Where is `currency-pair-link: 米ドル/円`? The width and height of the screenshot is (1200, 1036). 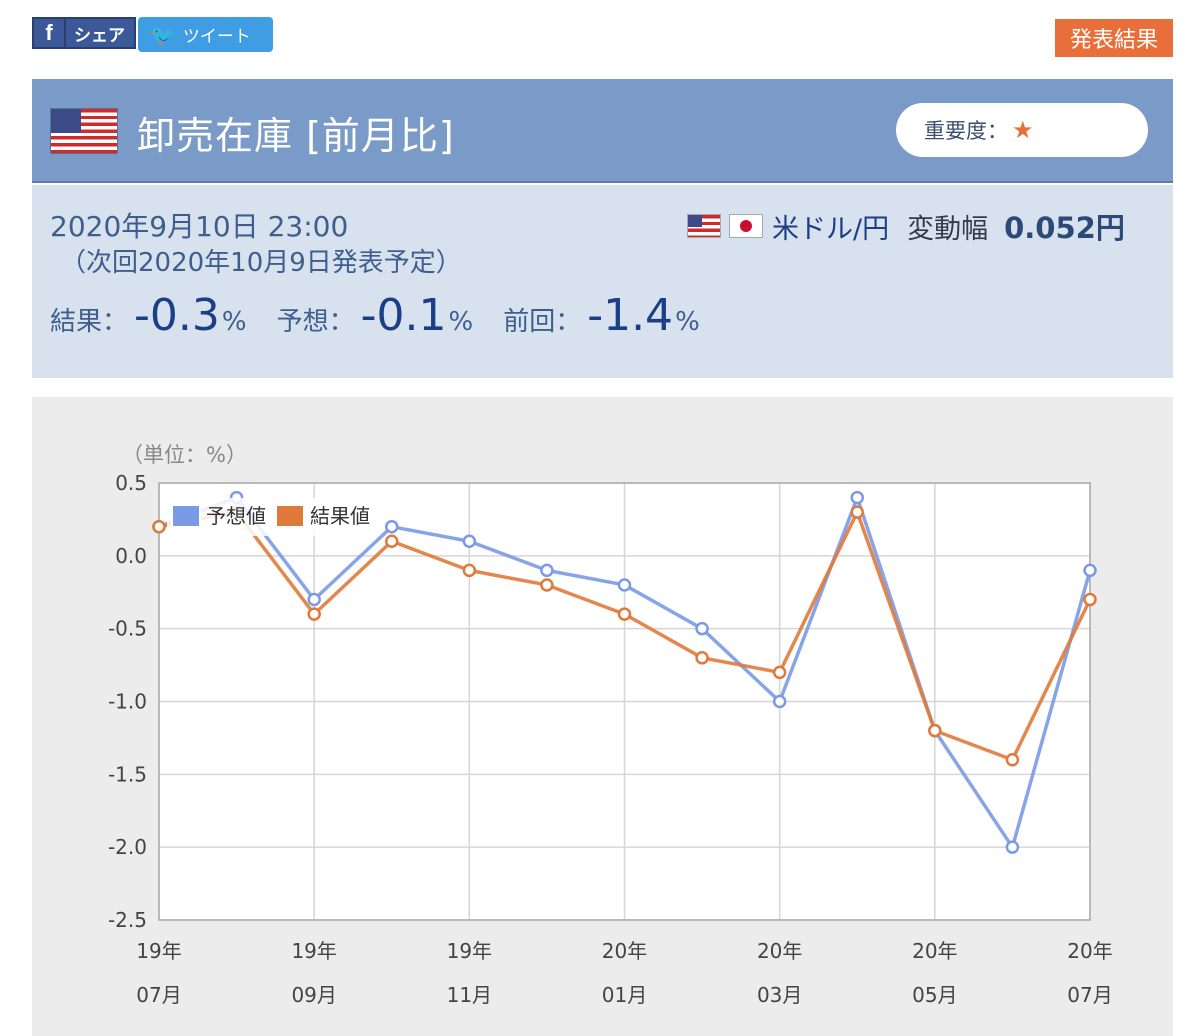
currency-pair-link: 米ドル/円 is located at coordinates (831, 229).